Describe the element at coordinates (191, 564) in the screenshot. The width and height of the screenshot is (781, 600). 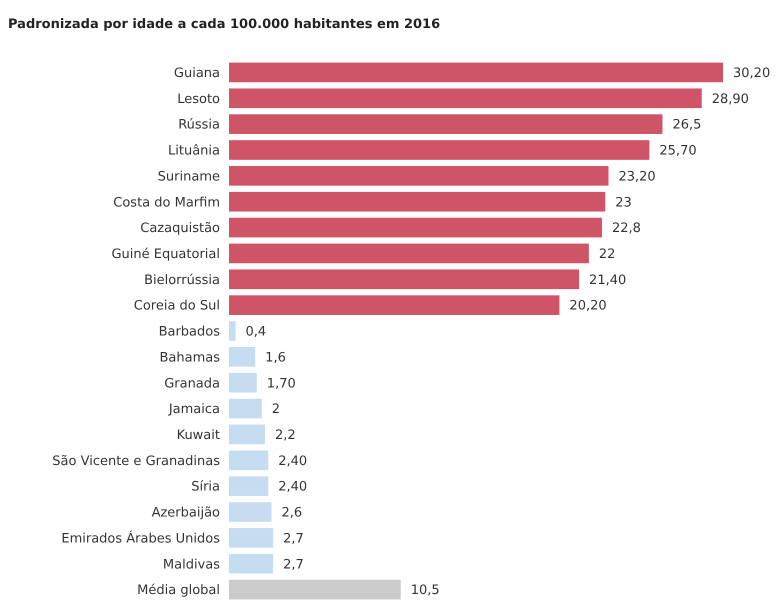
I see `y-tick-label: Maldivas` at that location.